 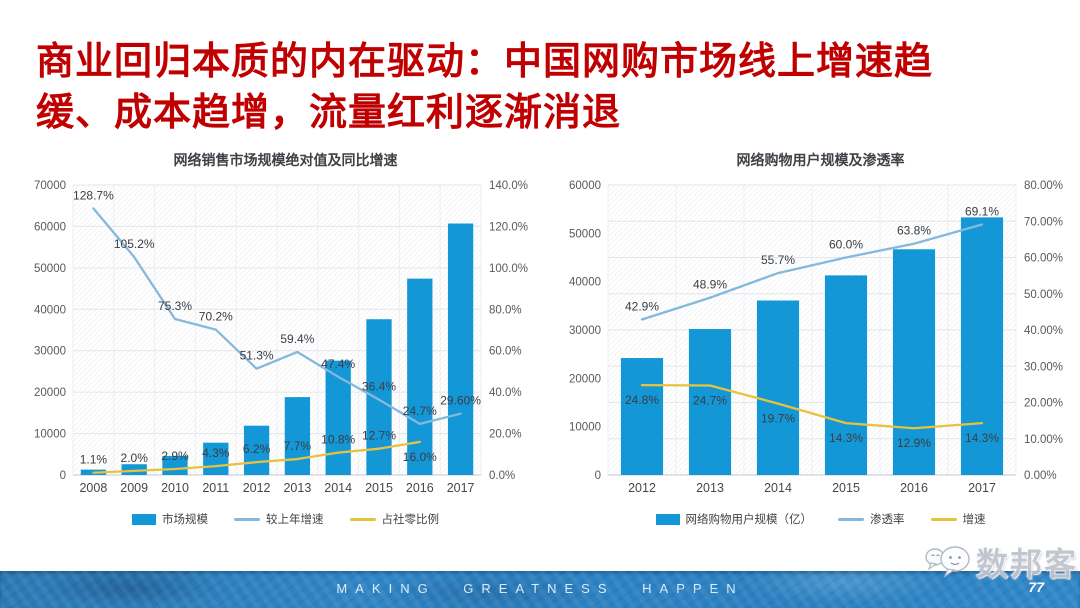 I want to click on svg-text: 80.00%, so click(x=1043, y=186).